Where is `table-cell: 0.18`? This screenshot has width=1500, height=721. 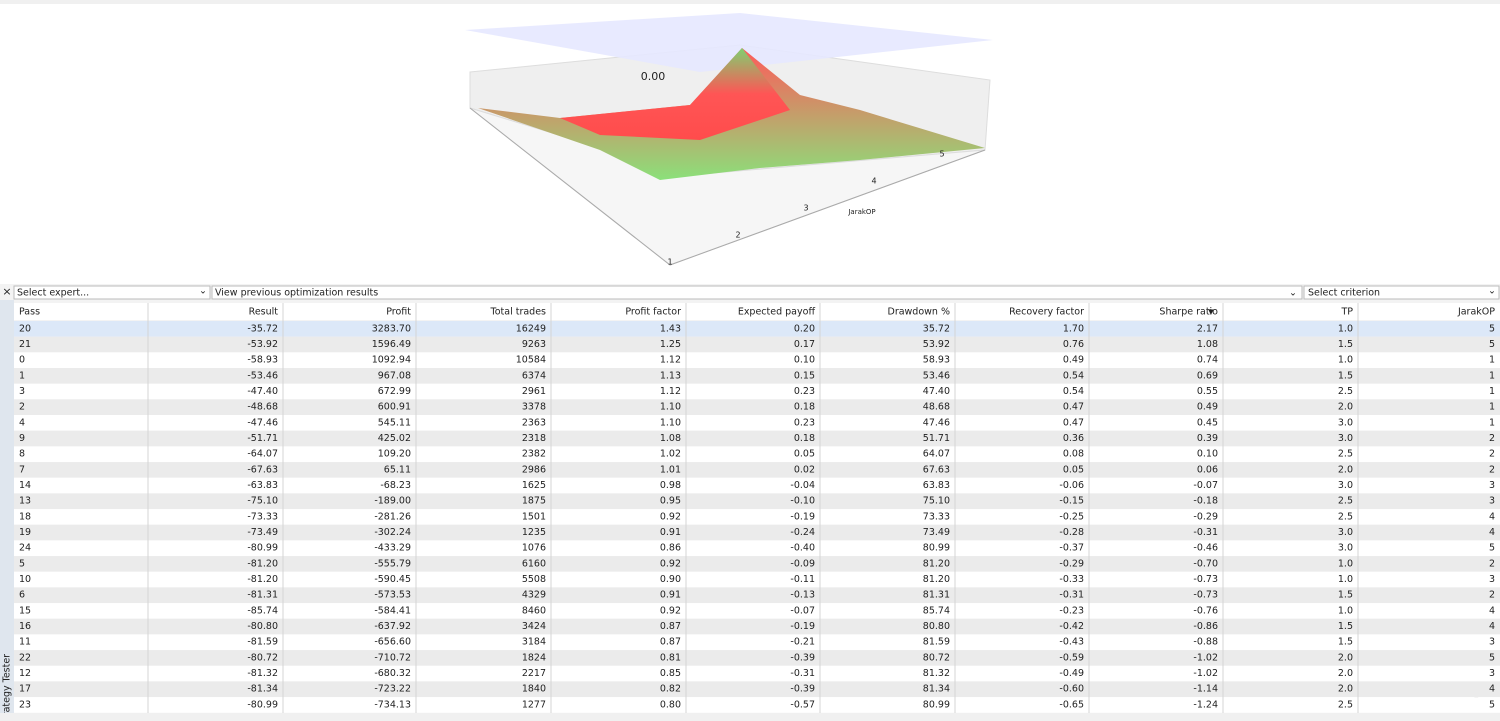 table-cell: 0.18 is located at coordinates (804, 438).